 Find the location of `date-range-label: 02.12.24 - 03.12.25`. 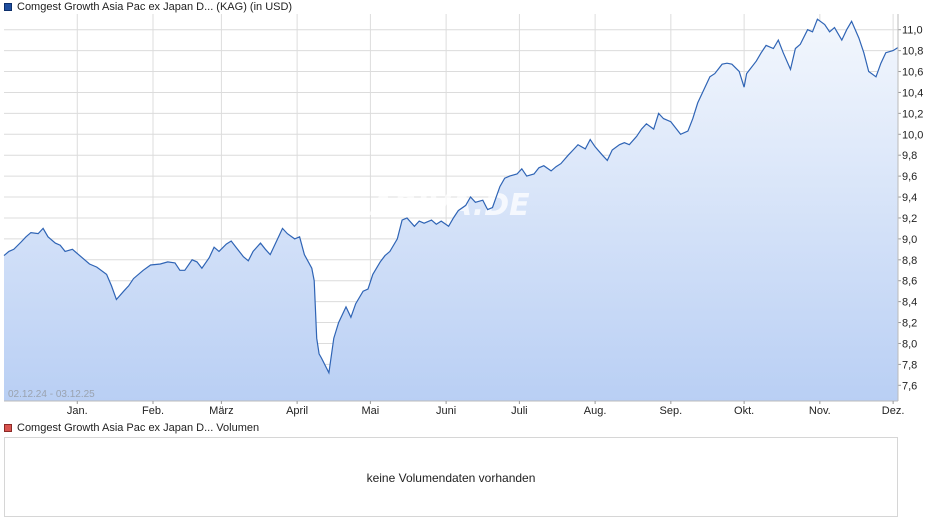

date-range-label: 02.12.24 - 03.12.25 is located at coordinates (51, 394).